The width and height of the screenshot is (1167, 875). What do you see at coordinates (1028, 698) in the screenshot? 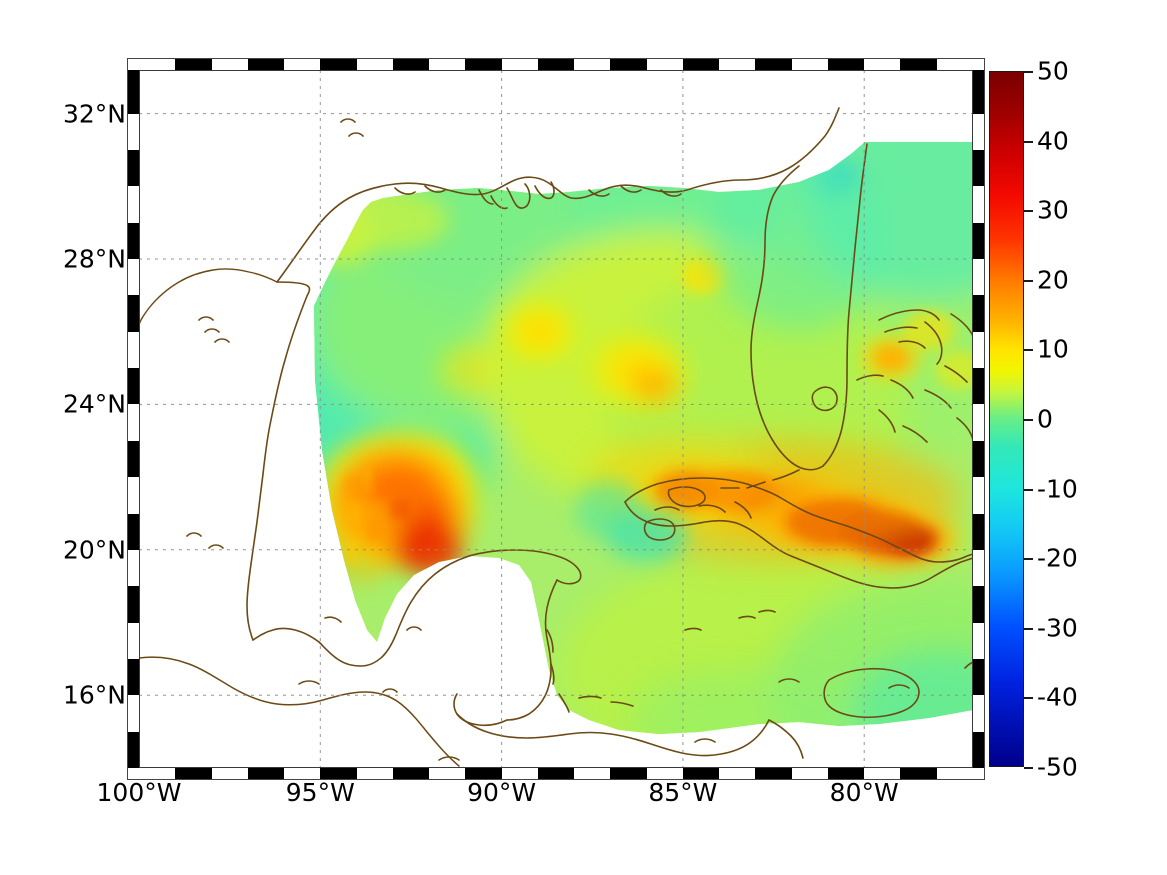
I see `colorbar-tick-neg40` at bounding box center [1028, 698].